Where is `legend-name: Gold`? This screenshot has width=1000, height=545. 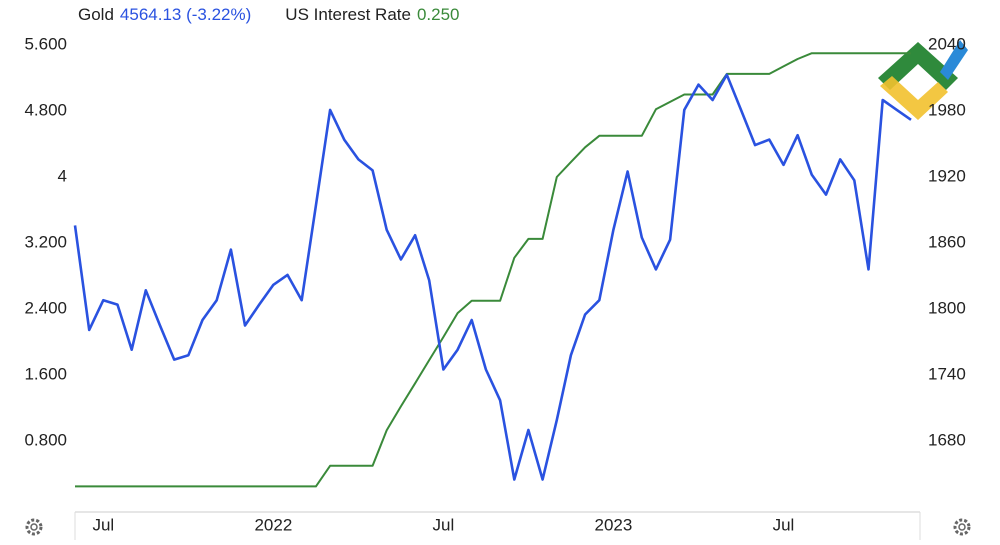
legend-name: Gold is located at coordinates (96, 14).